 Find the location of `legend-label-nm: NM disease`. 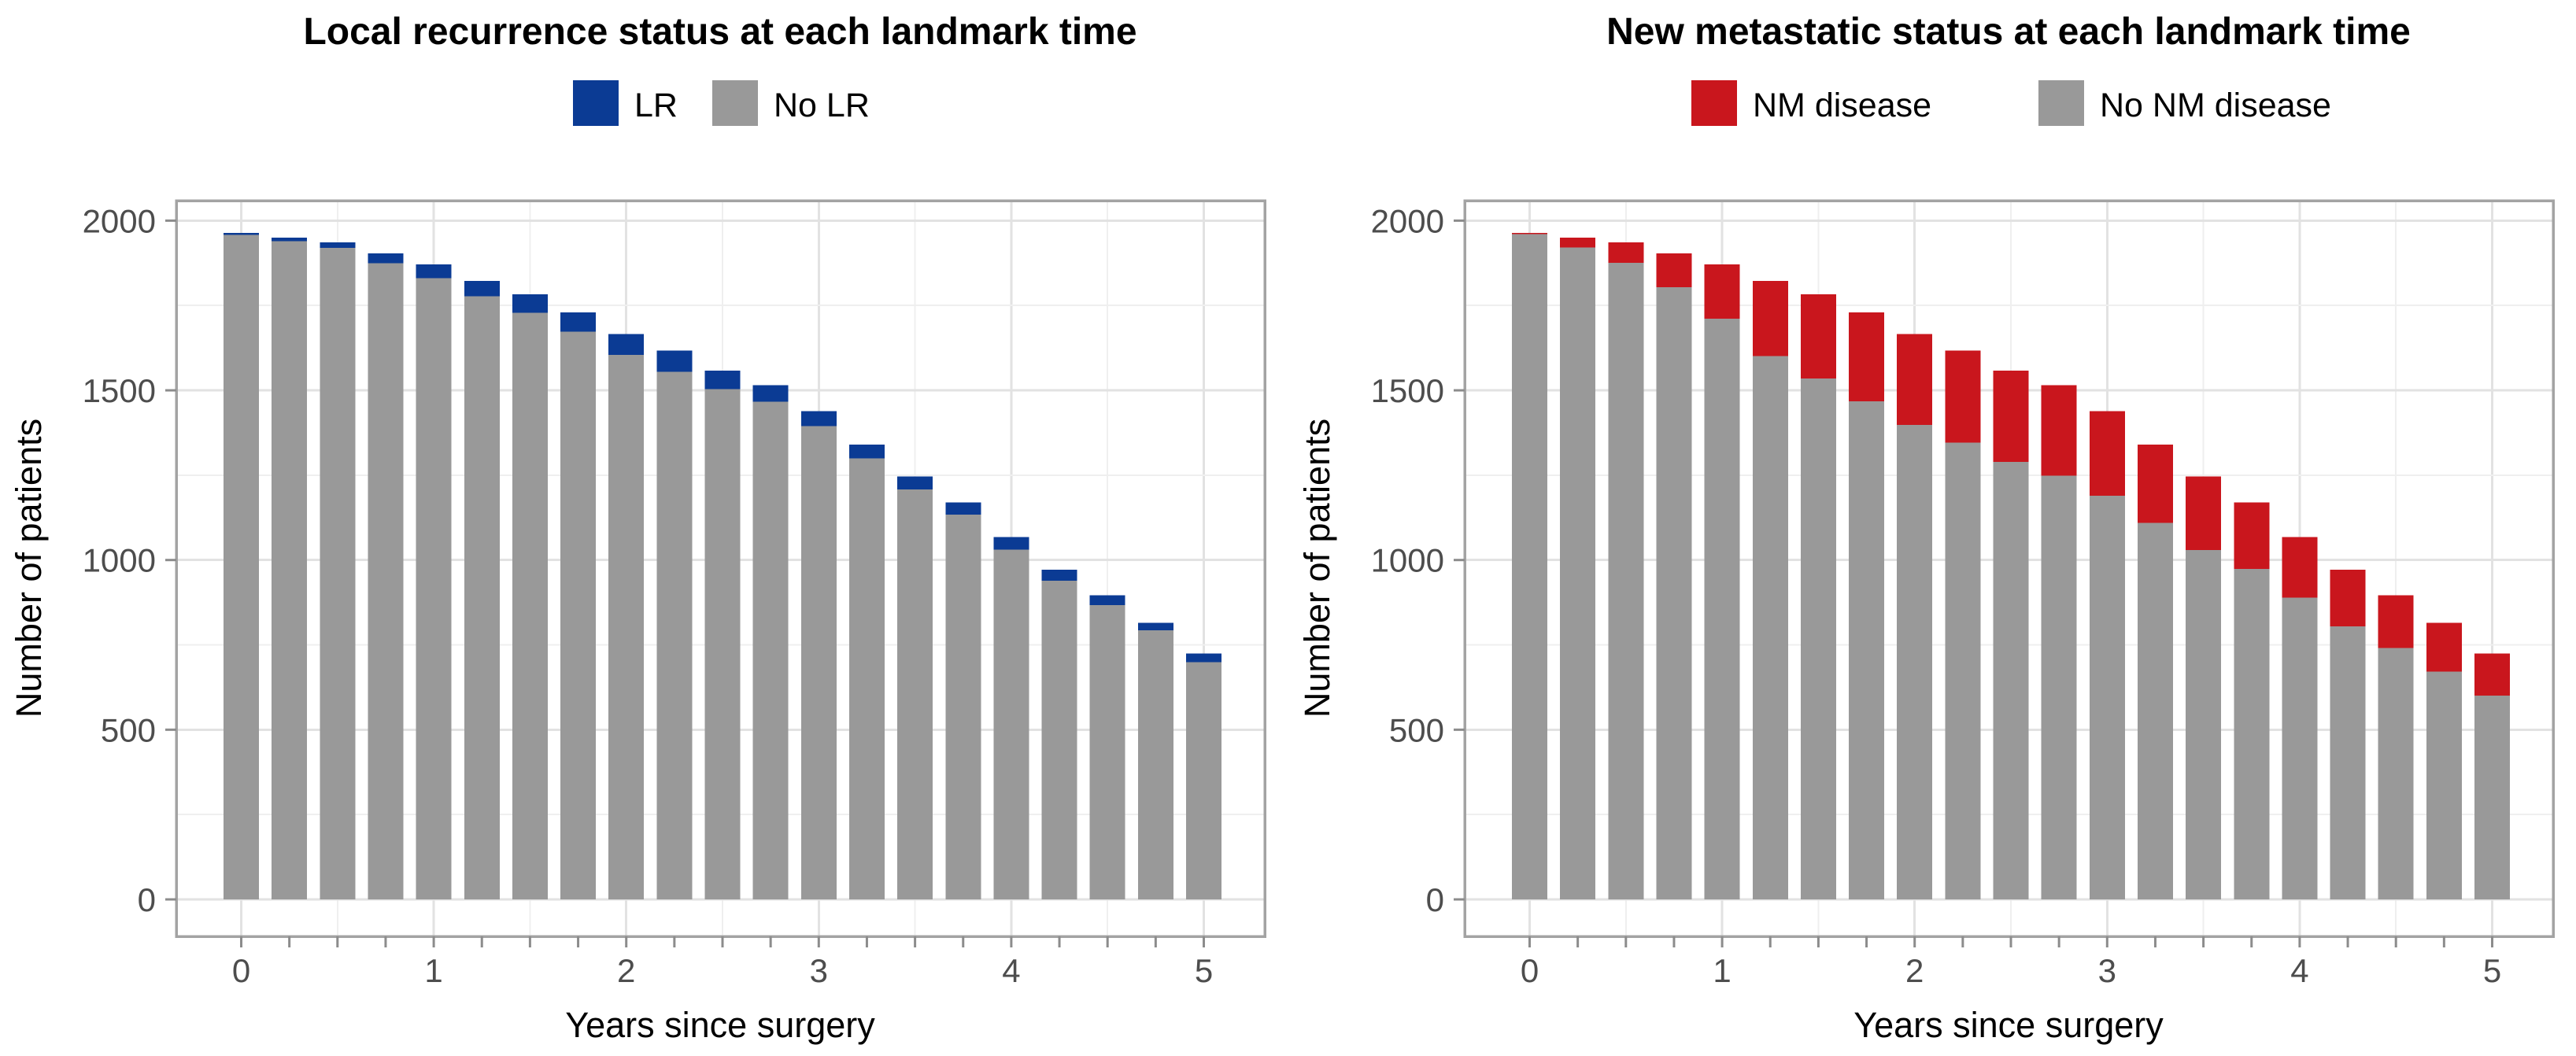

legend-label-nm: NM disease is located at coordinates (1842, 105).